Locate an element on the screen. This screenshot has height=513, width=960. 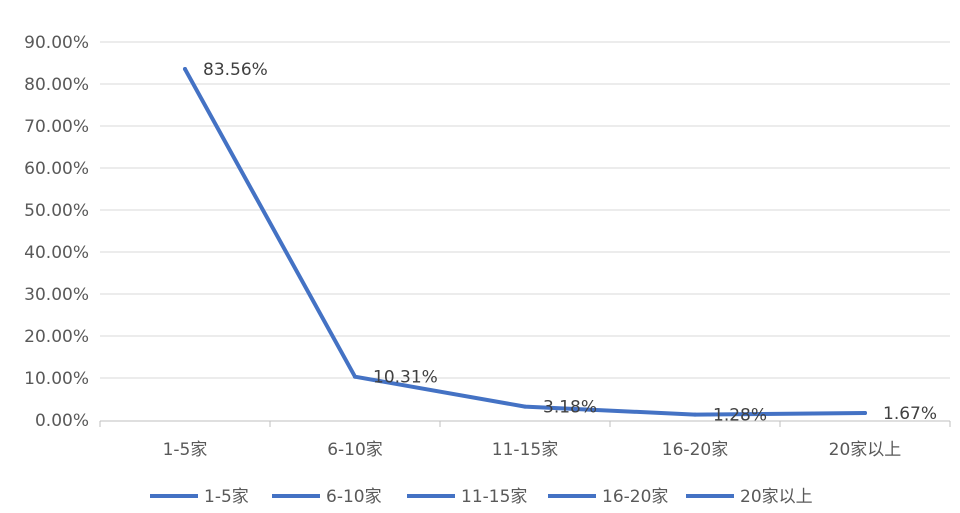
x-axis-tick-labels: 1-5家 6-10家 11-15家 16-20家 20家以上 is located at coordinates (532, 450).